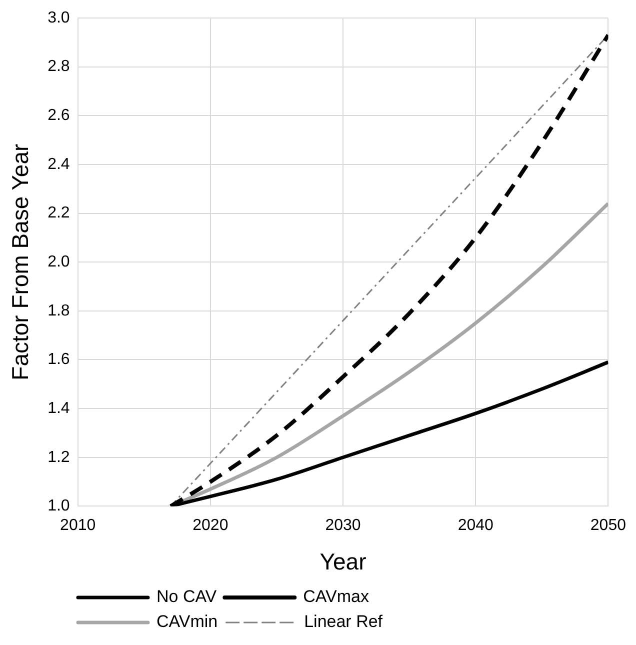  I want to click on y-tick-label: 1.8, so click(59, 311).